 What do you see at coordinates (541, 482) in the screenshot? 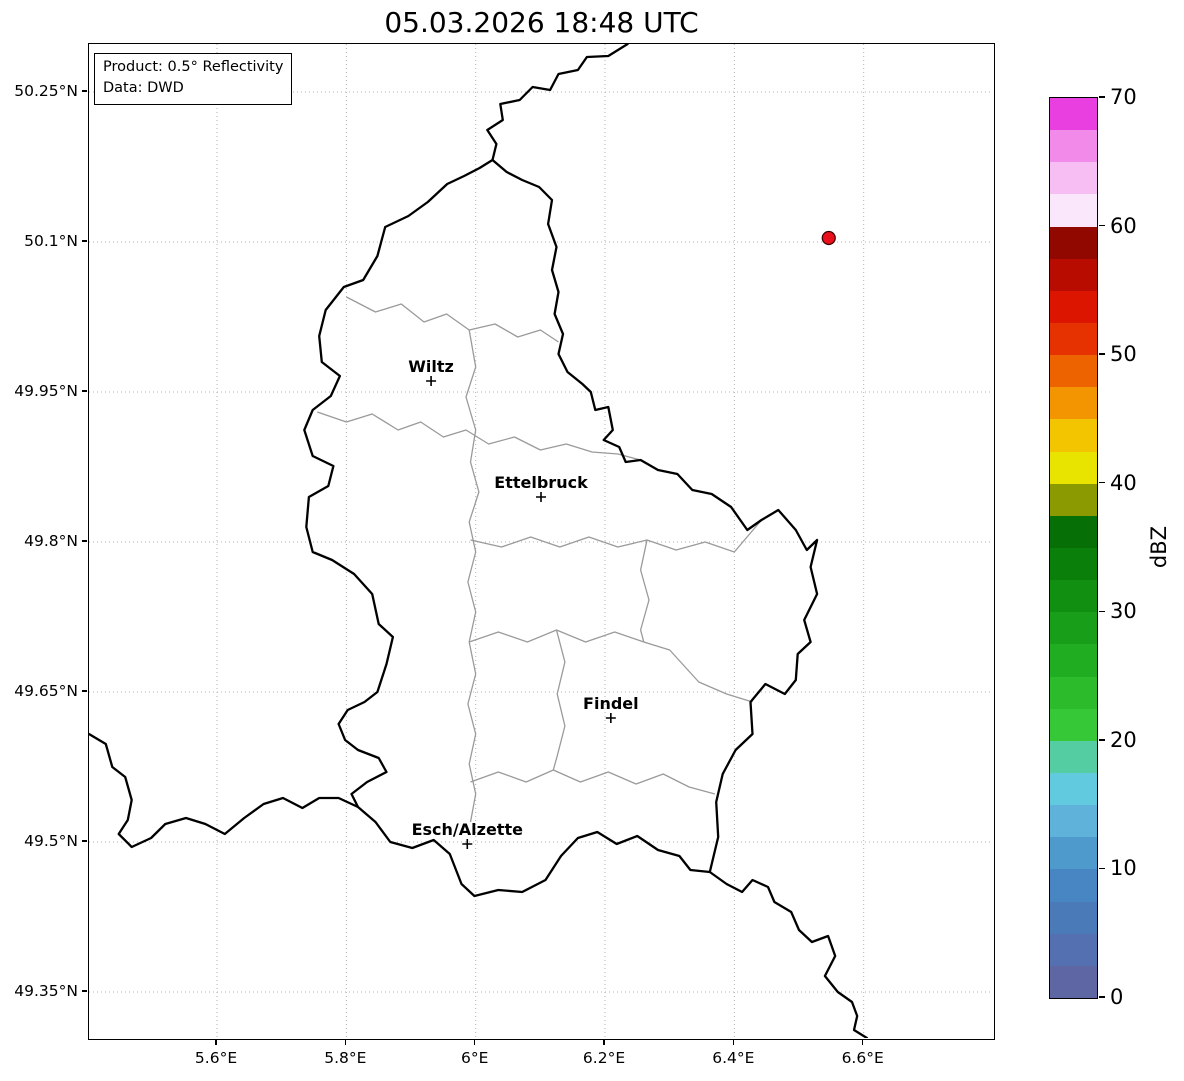
I see `city-label: Ettelbruck` at bounding box center [541, 482].